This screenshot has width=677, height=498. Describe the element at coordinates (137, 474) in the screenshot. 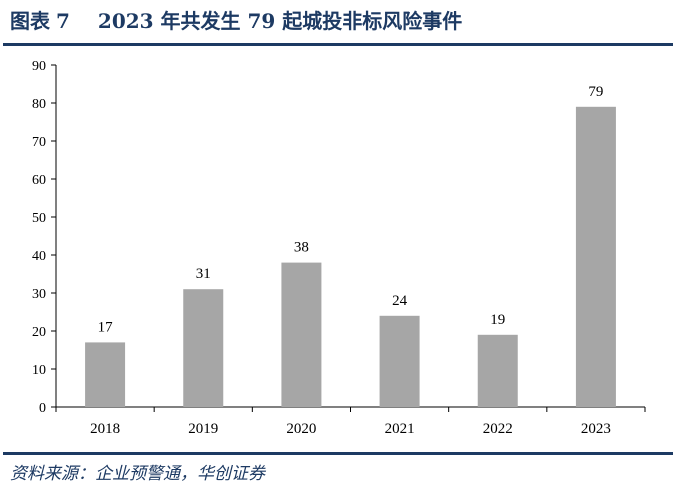

I see `source-note: 资料来源：企业预警通，华创证券` at that location.